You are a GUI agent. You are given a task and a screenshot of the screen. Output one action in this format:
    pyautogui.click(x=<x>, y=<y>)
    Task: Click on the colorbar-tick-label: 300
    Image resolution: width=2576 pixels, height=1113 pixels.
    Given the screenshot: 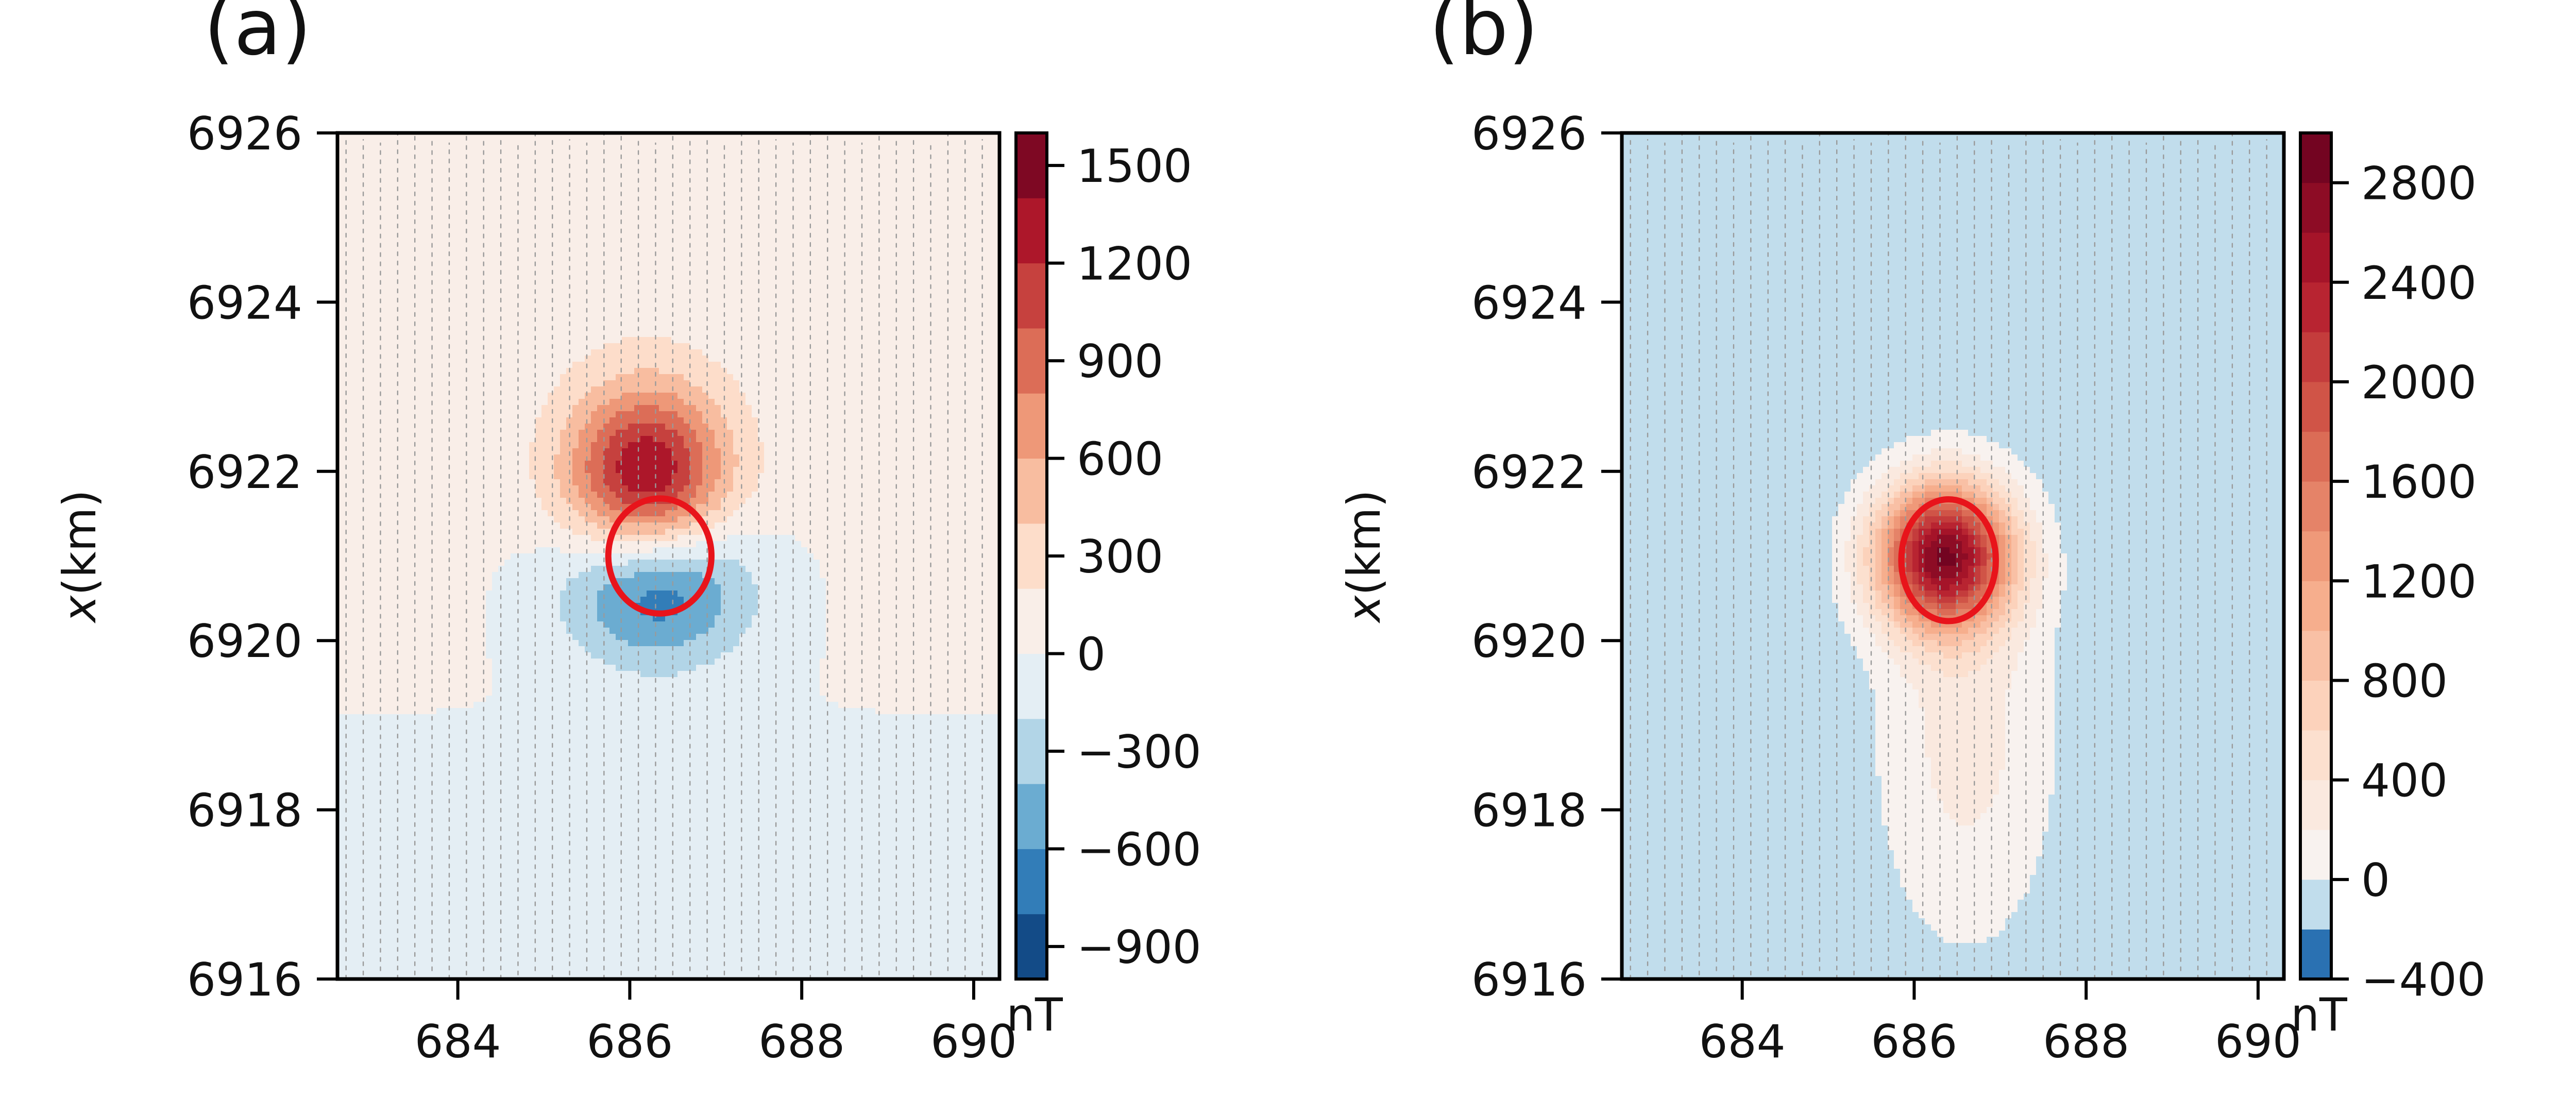 What is the action you would take?
    pyautogui.click(x=1120, y=556)
    